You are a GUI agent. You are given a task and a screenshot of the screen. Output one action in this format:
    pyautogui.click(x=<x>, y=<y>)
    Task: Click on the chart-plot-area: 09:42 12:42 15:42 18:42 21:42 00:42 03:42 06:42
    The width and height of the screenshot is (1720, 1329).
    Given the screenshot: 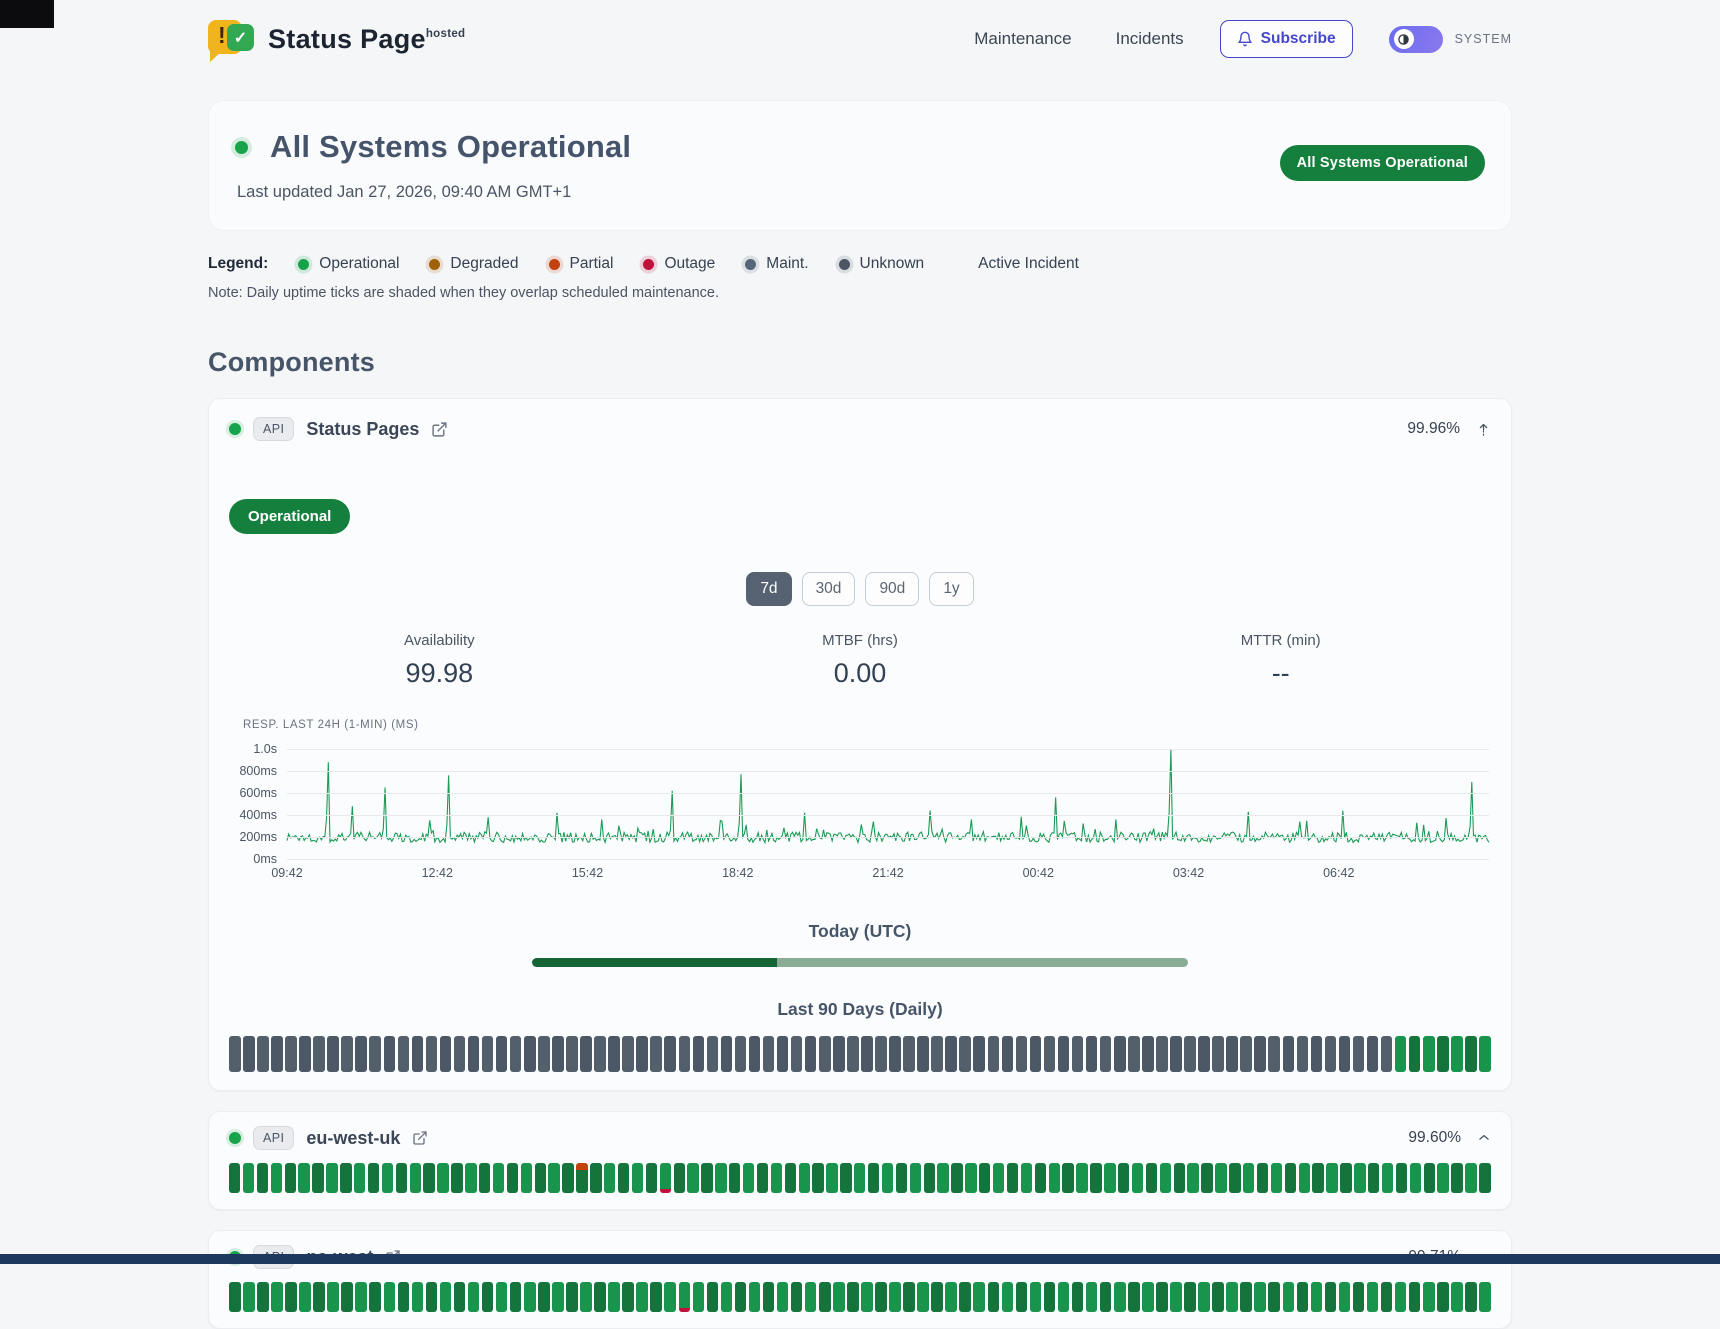 What is the action you would take?
    pyautogui.click(x=880, y=814)
    